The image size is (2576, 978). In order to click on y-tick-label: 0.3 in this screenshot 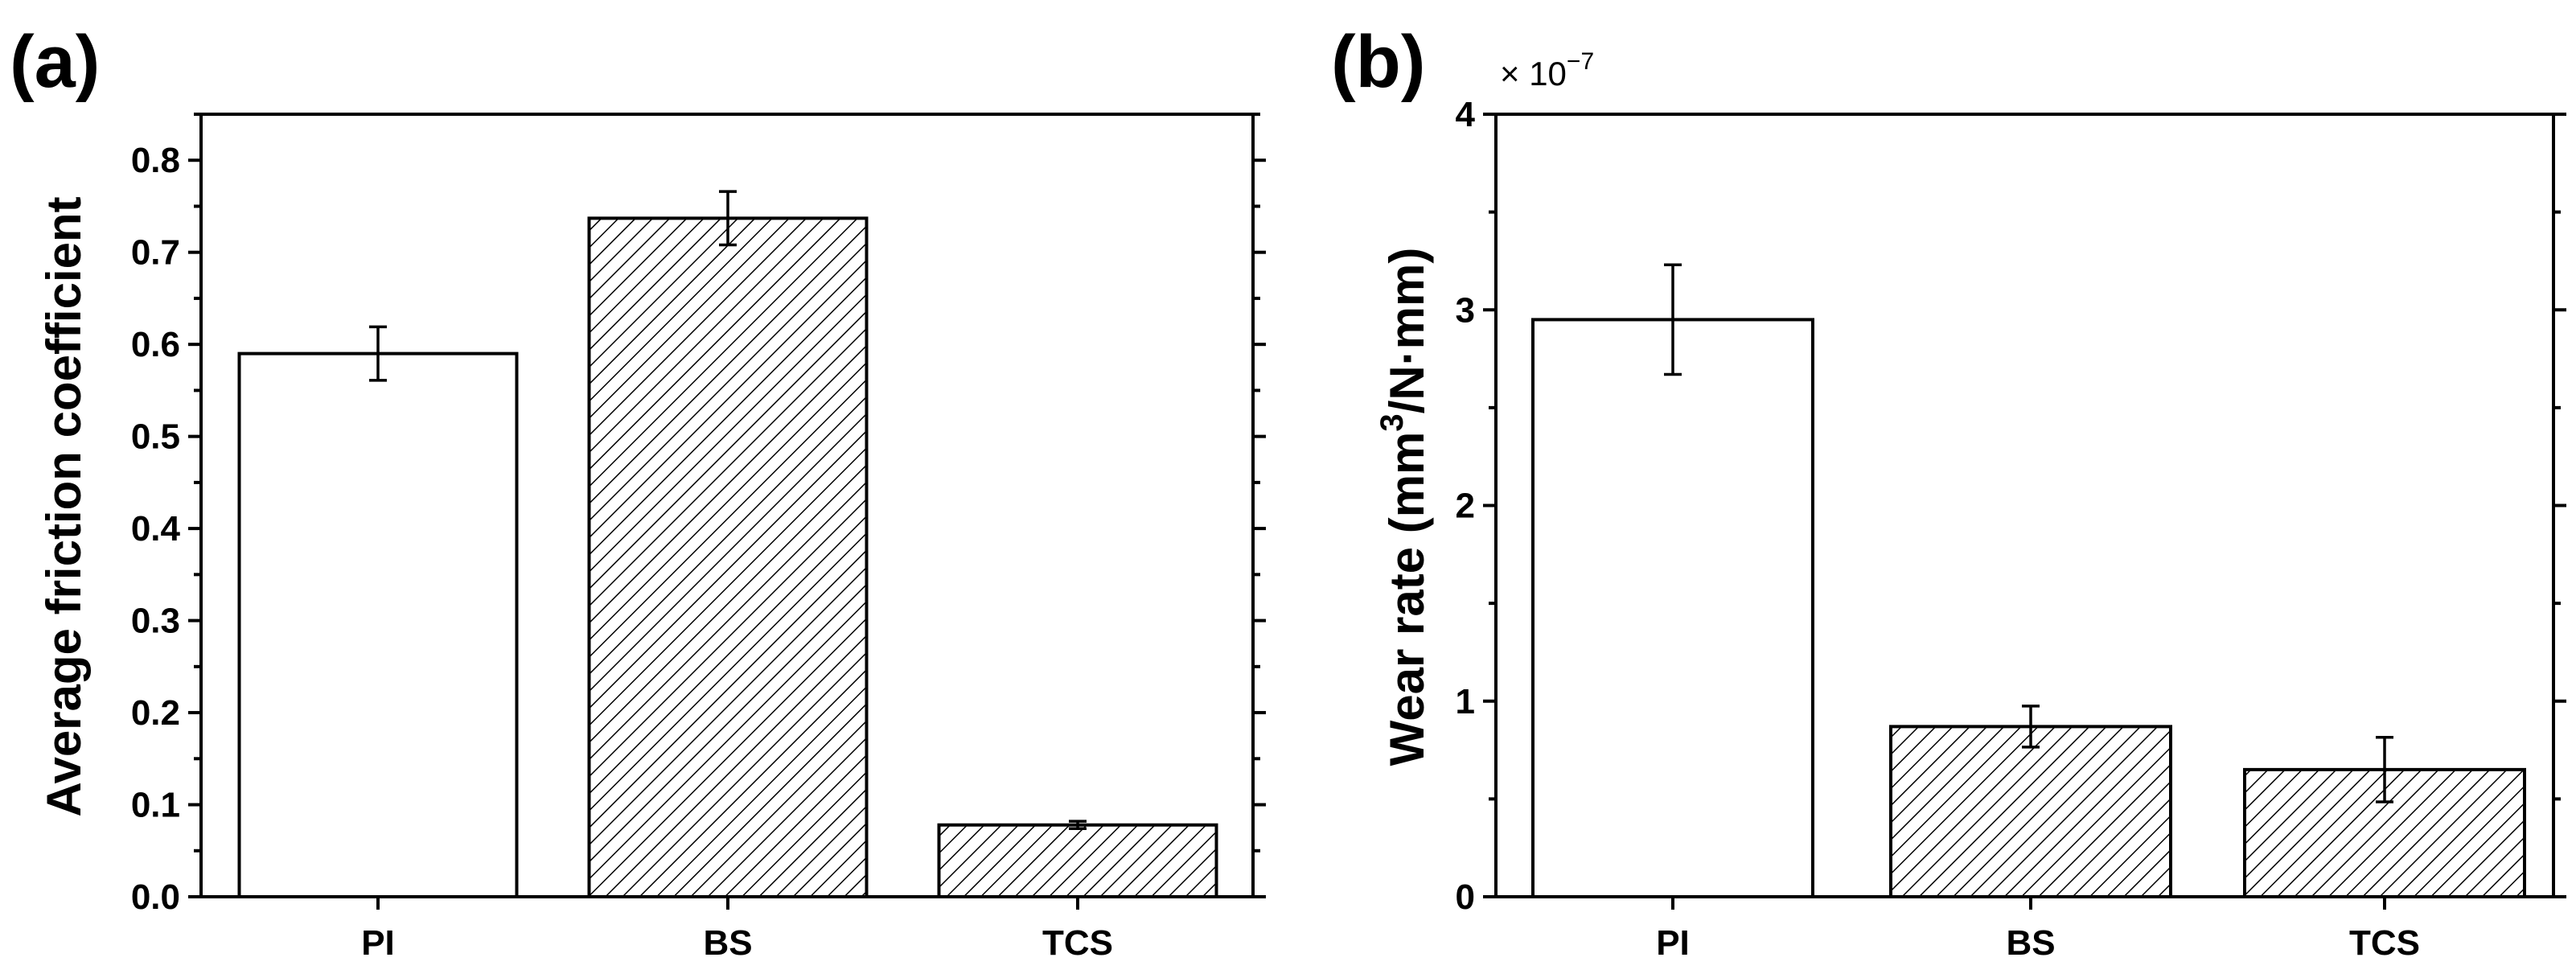, I will do `click(155, 622)`.